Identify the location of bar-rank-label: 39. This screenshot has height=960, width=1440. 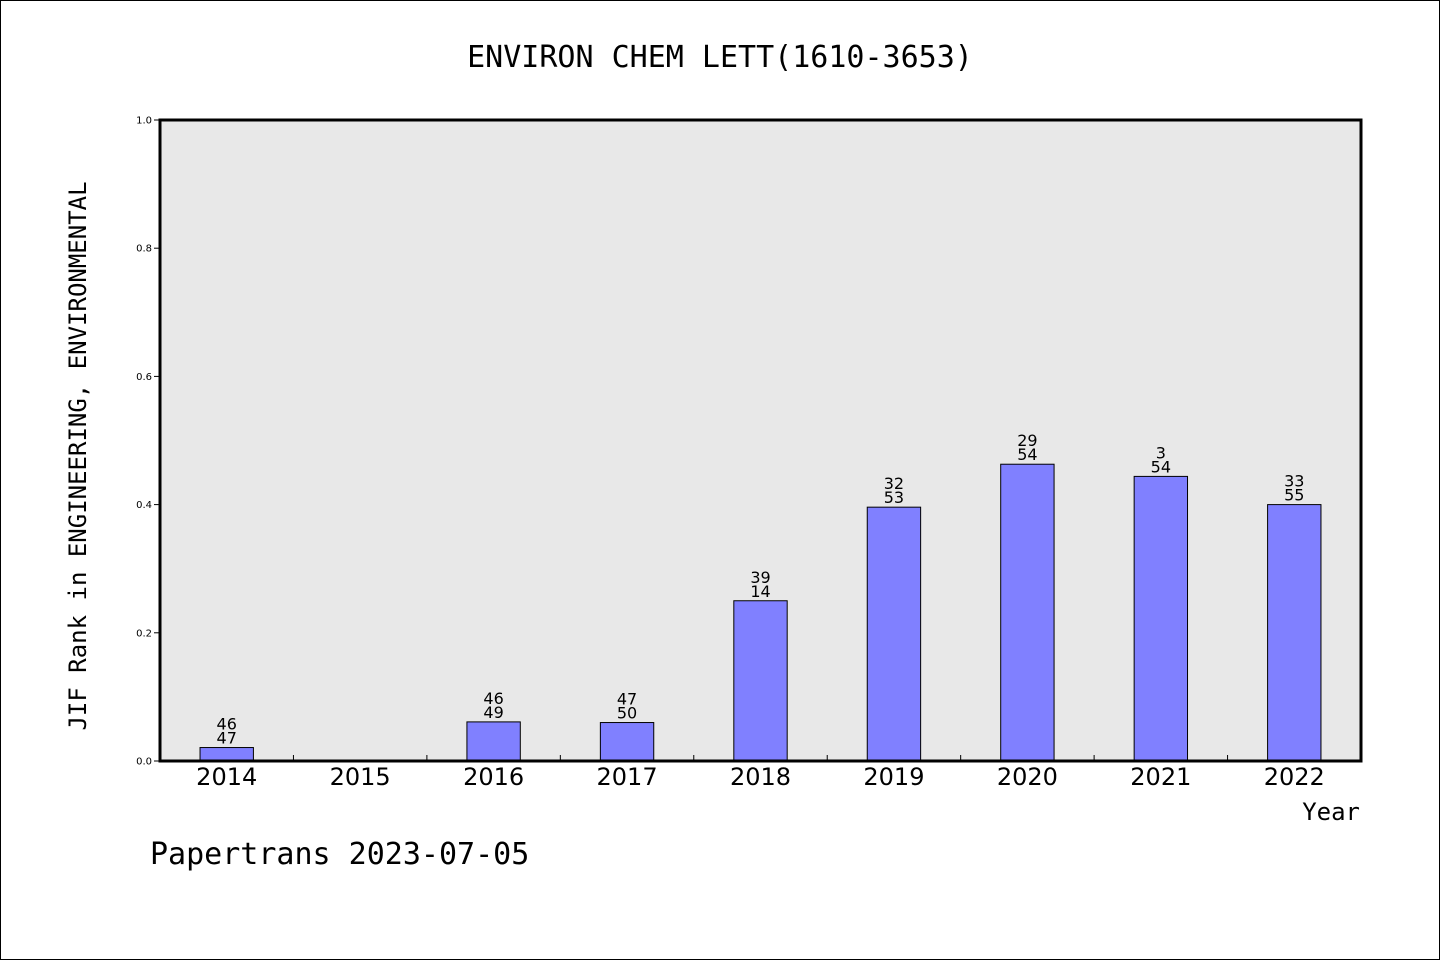
(760, 577).